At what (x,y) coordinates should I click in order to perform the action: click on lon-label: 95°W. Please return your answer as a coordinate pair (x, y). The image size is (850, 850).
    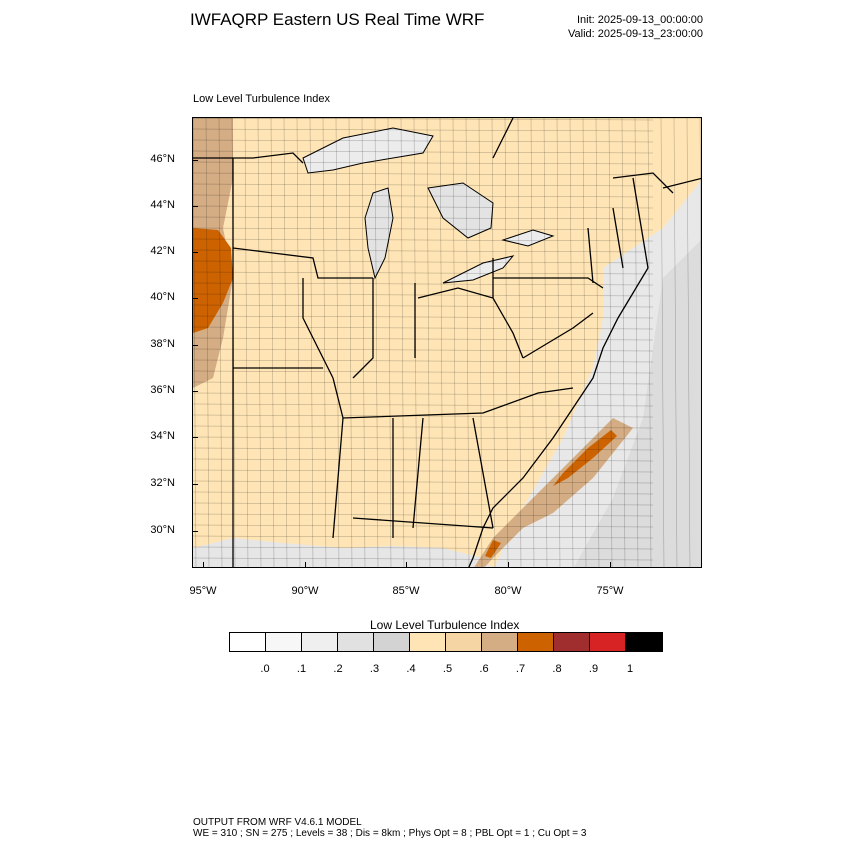
    Looking at the image, I should click on (203, 591).